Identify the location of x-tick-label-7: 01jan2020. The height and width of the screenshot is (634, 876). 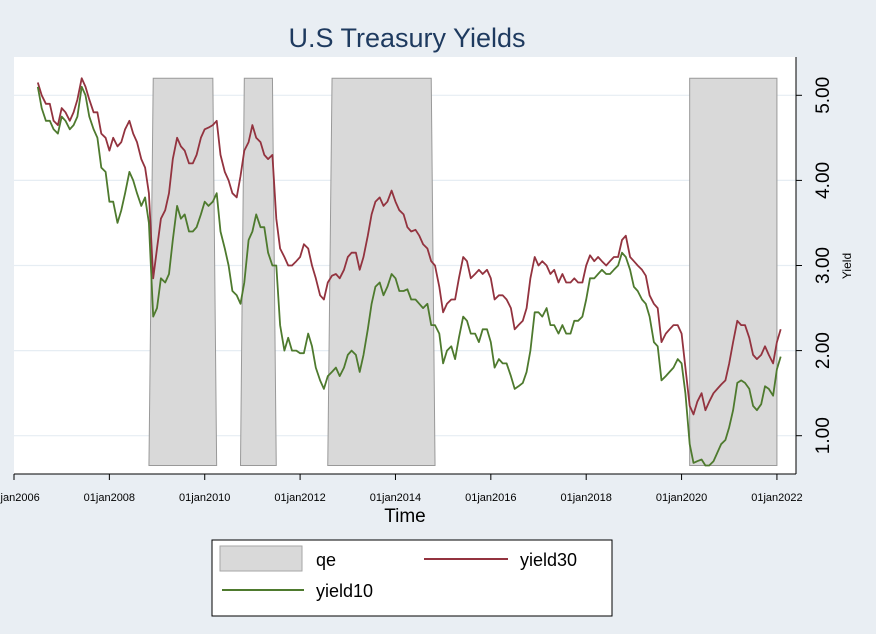
(681, 498).